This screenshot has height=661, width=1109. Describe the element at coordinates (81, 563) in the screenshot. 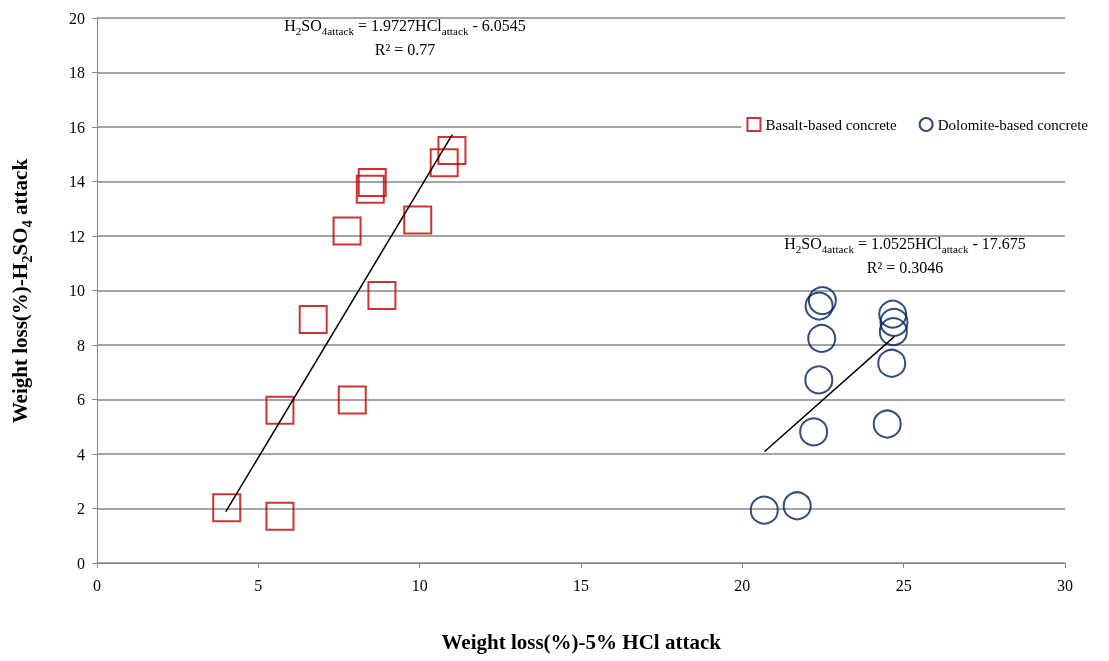

I see `y-tick-label: 0` at that location.